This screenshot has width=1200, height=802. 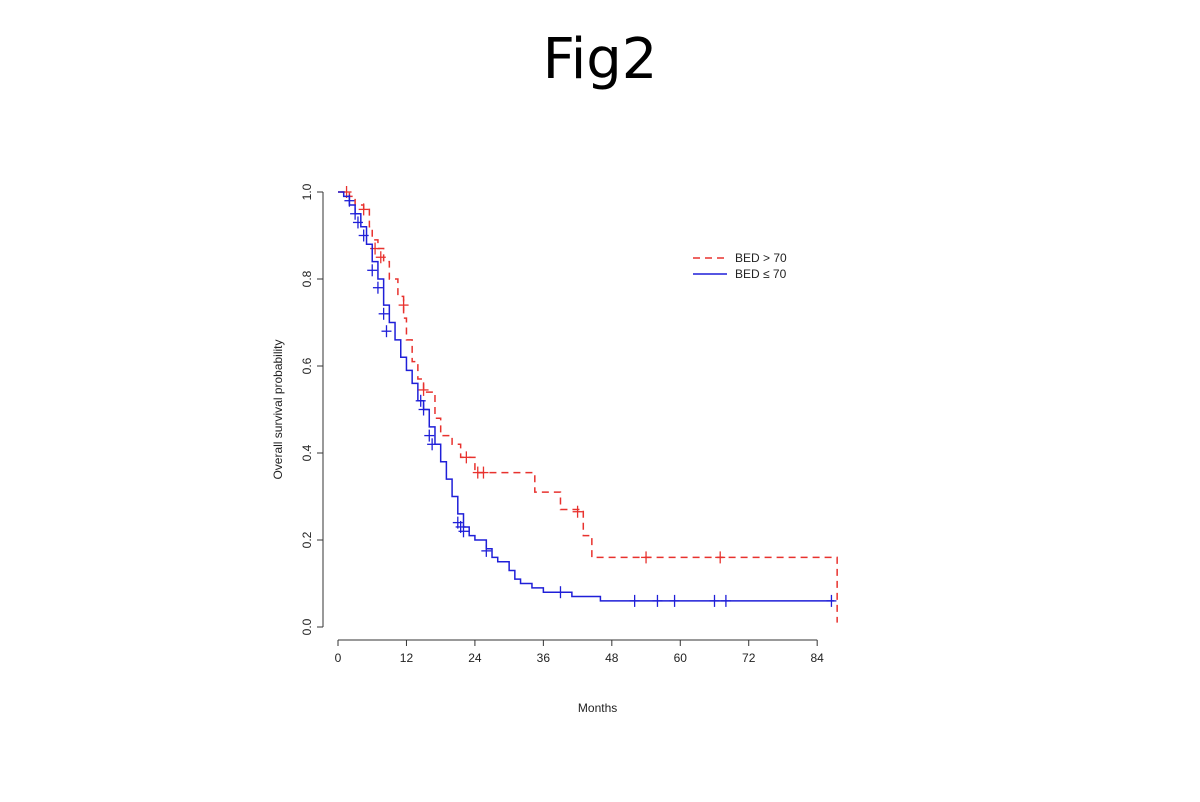 I want to click on legend-label: BED > 70, so click(x=761, y=258).